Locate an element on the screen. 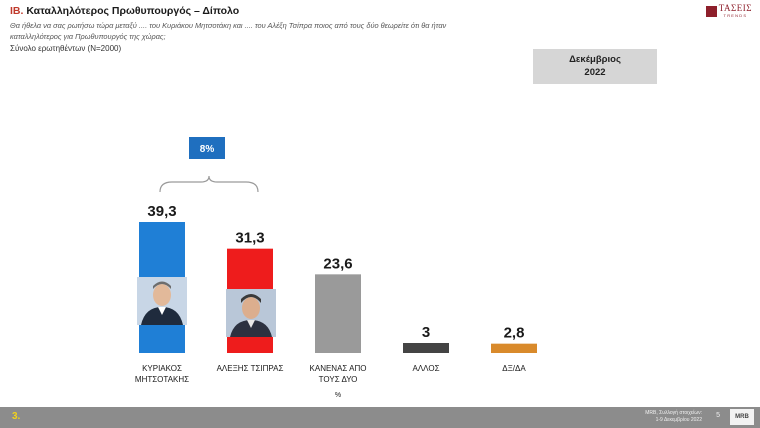 This screenshot has height=428, width=760. tsipras-photo is located at coordinates (251, 312).